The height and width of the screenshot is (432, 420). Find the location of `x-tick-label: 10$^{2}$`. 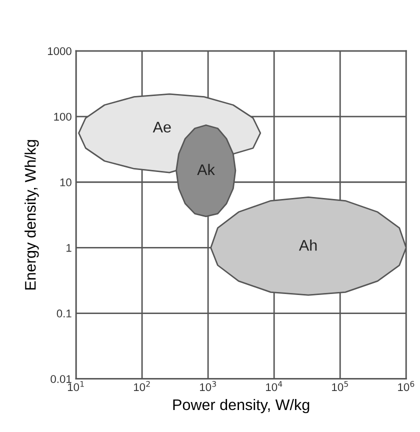

x-tick-label: 10$^{2}$ is located at coordinates (142, 386).